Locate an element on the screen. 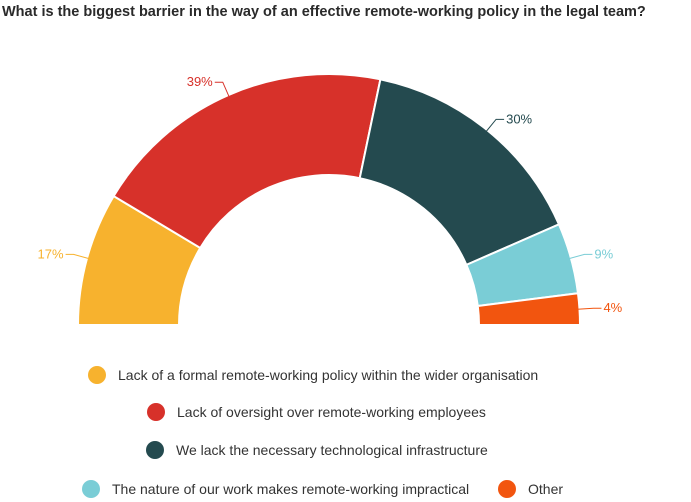  data-label-oversight: 39% is located at coordinates (200, 81).